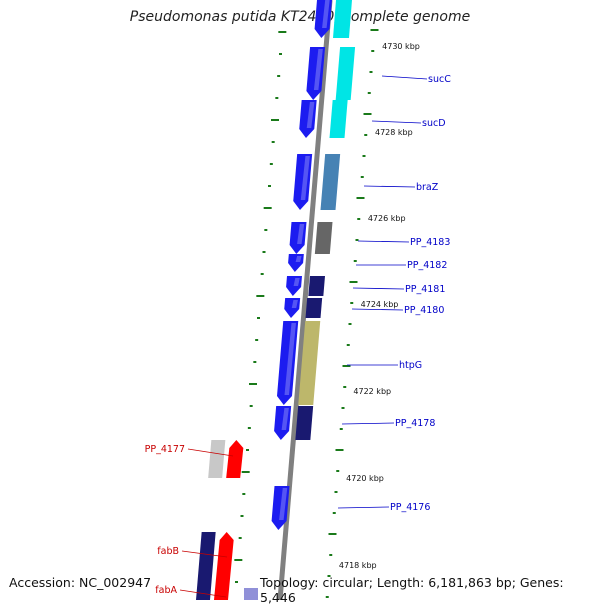 This screenshot has height=605, width=600. I want to click on kbp-tick-label: 4726 kbp, so click(387, 218).